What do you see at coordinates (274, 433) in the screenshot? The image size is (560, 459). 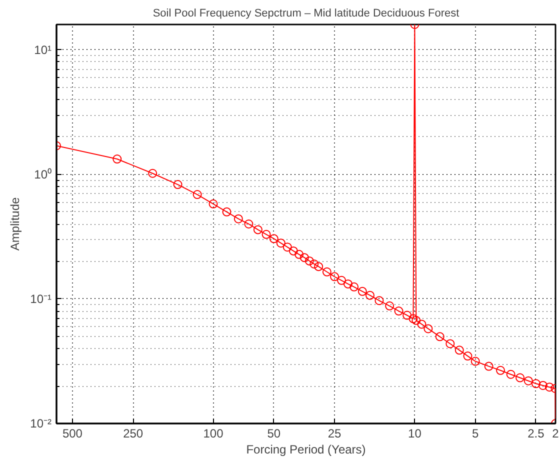 I see `x-tick-label: 50` at bounding box center [274, 433].